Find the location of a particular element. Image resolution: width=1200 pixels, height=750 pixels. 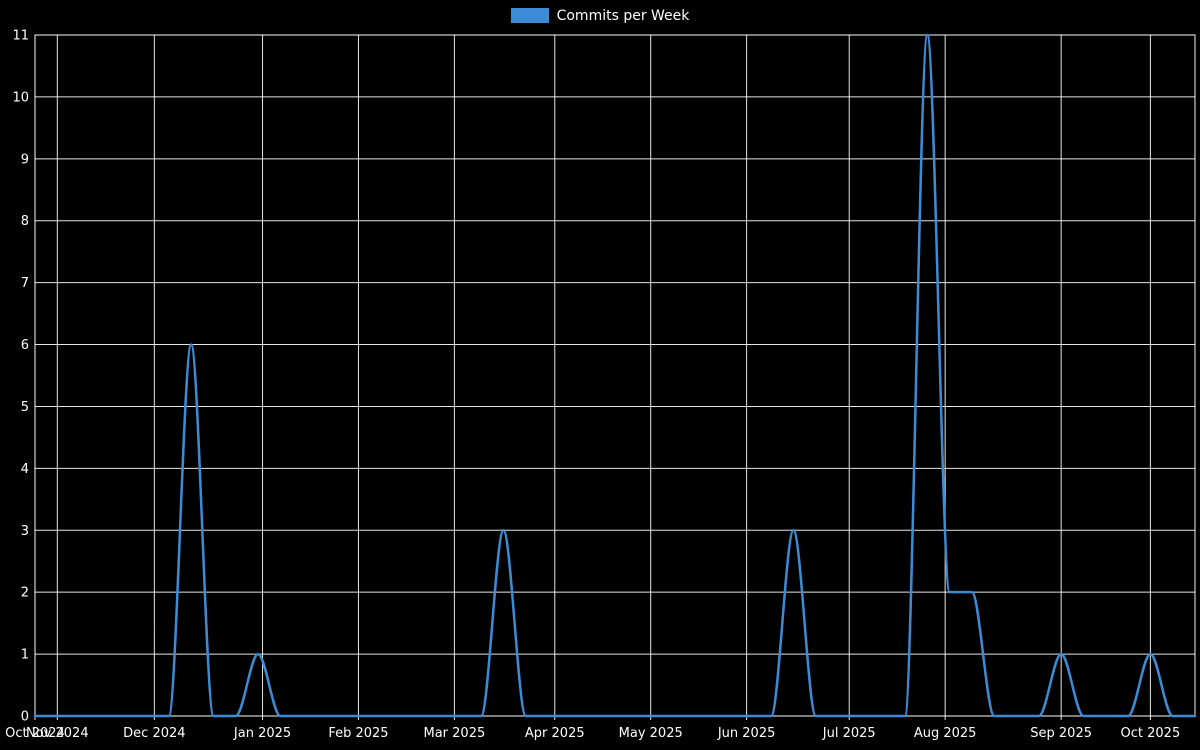

y-tick-label: 5 is located at coordinates (25, 407).